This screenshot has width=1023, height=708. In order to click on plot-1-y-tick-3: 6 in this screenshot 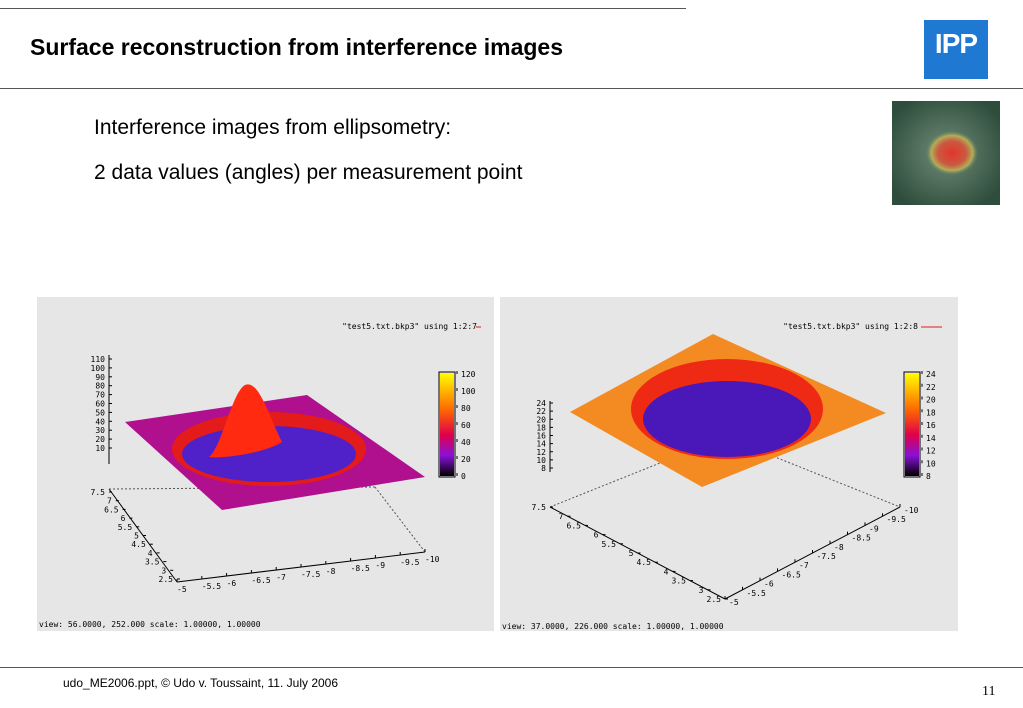, I will do `click(123, 518)`.